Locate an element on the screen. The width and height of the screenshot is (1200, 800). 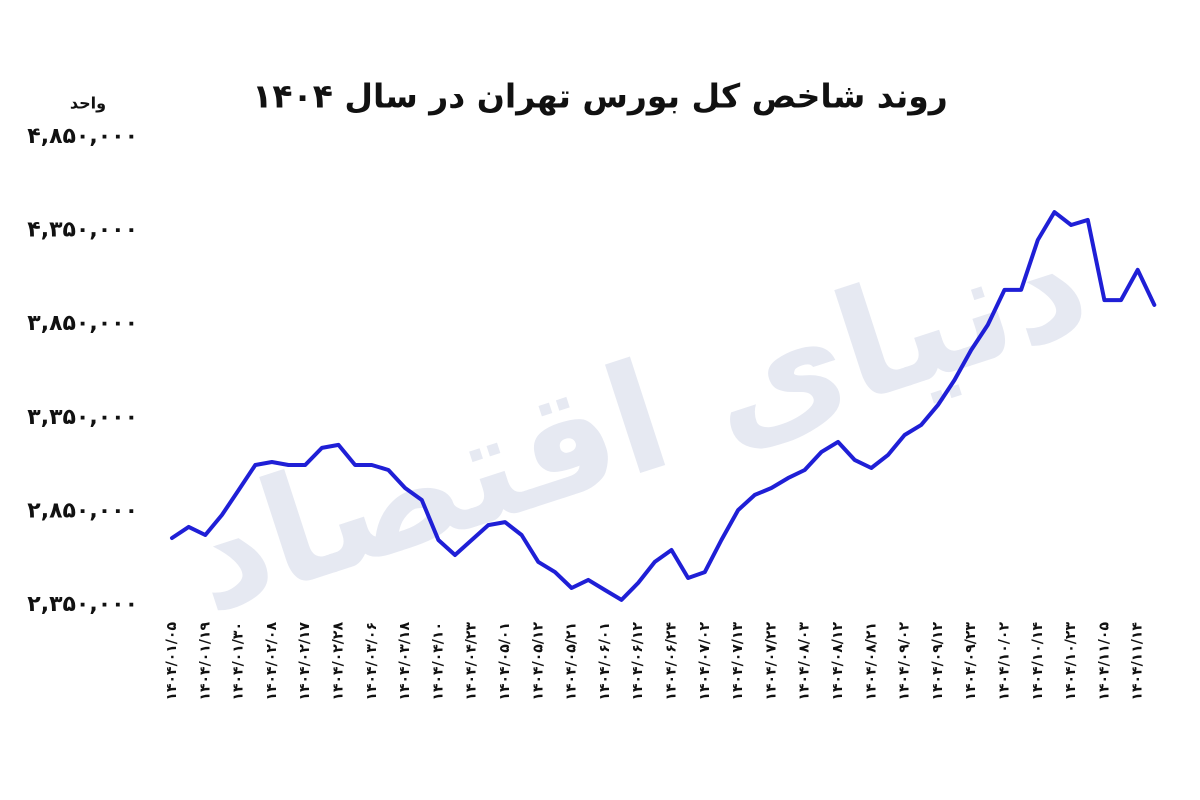
x-tick-label: ۱۴۰۴/۰۲/۰۸ is located at coordinates (272, 661).